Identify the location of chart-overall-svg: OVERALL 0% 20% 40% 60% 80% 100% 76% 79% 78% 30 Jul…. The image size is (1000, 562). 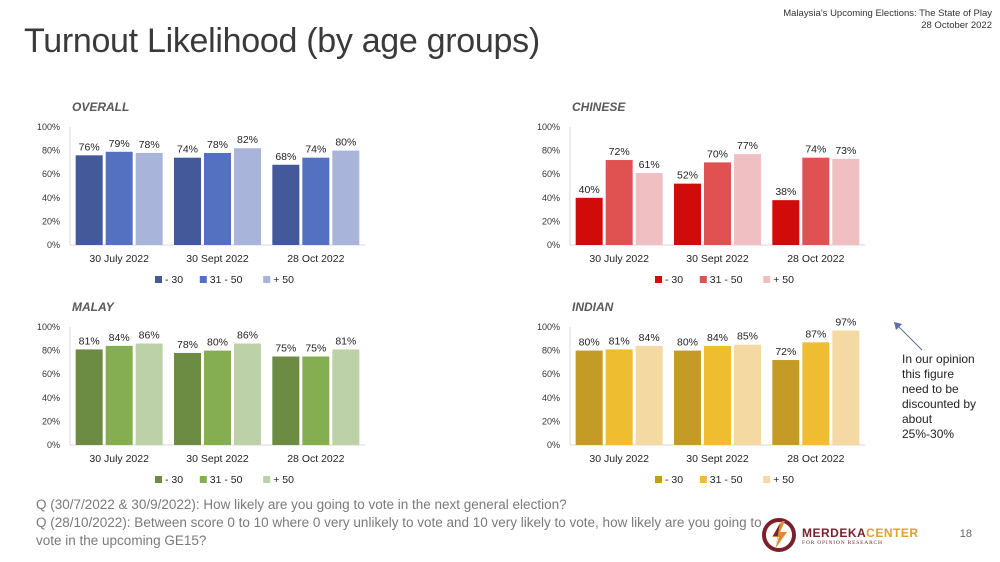
(201, 193).